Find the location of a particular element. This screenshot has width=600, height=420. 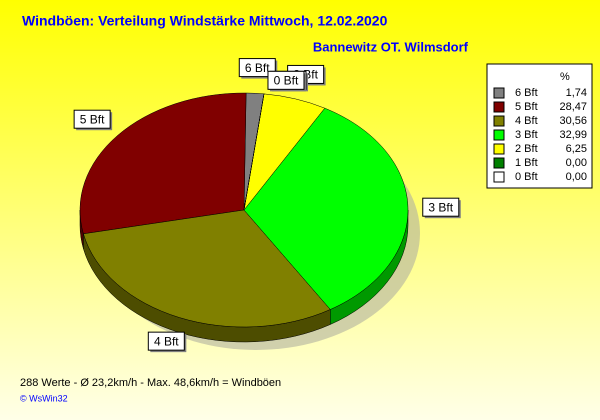

label-text: 0 Bft is located at coordinates (286, 80).